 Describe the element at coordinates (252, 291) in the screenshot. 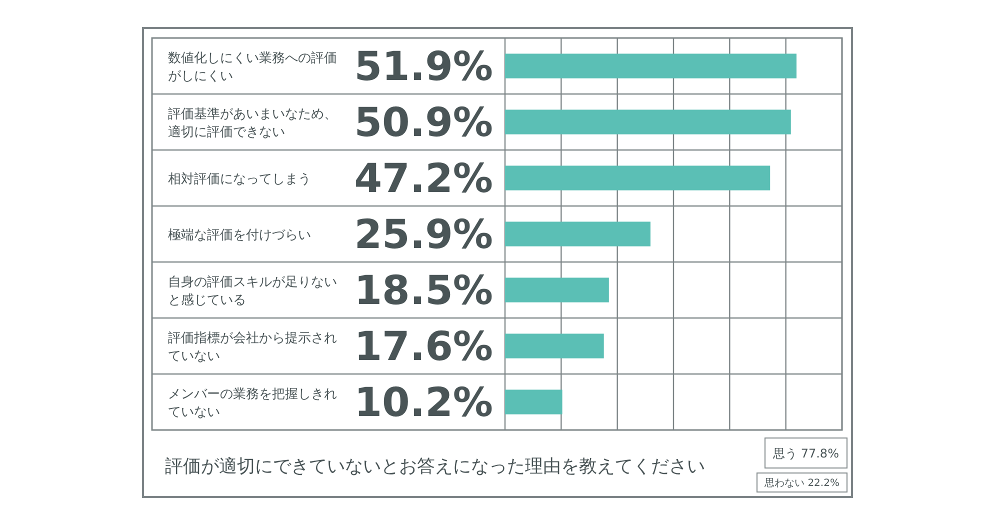

I see `y-tick-label: 自身の評価スキルが足りないと感じている` at that location.